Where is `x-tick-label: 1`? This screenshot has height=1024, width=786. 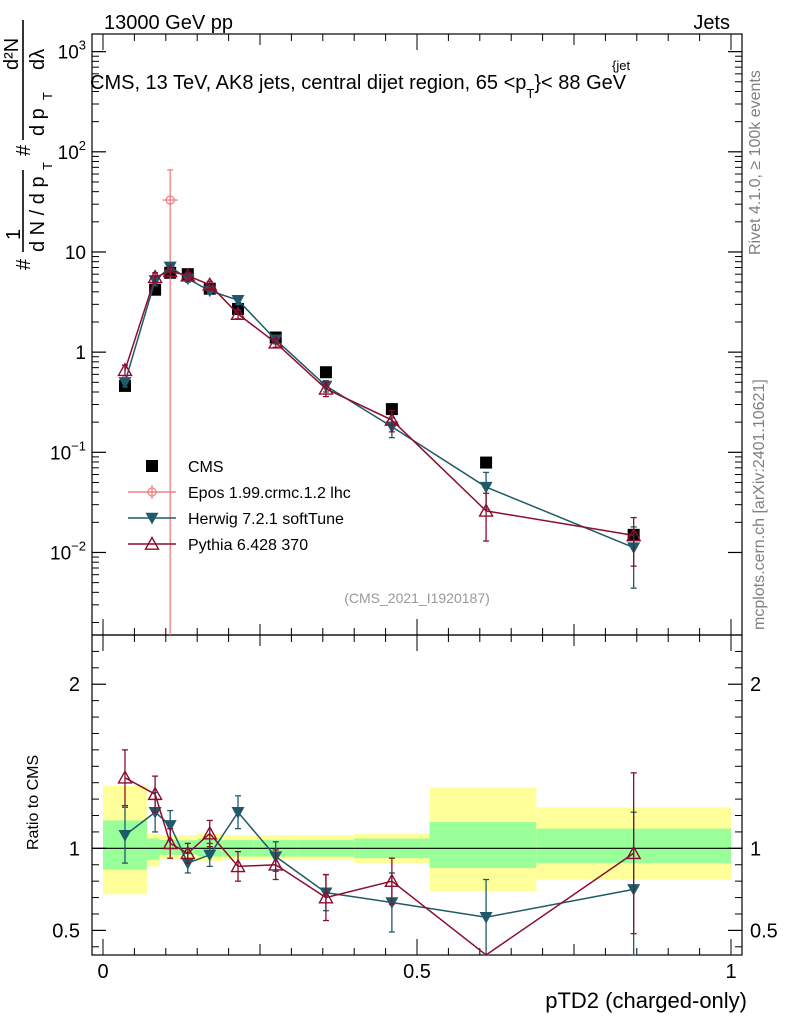
x-tick-label: 1 is located at coordinates (730, 972).